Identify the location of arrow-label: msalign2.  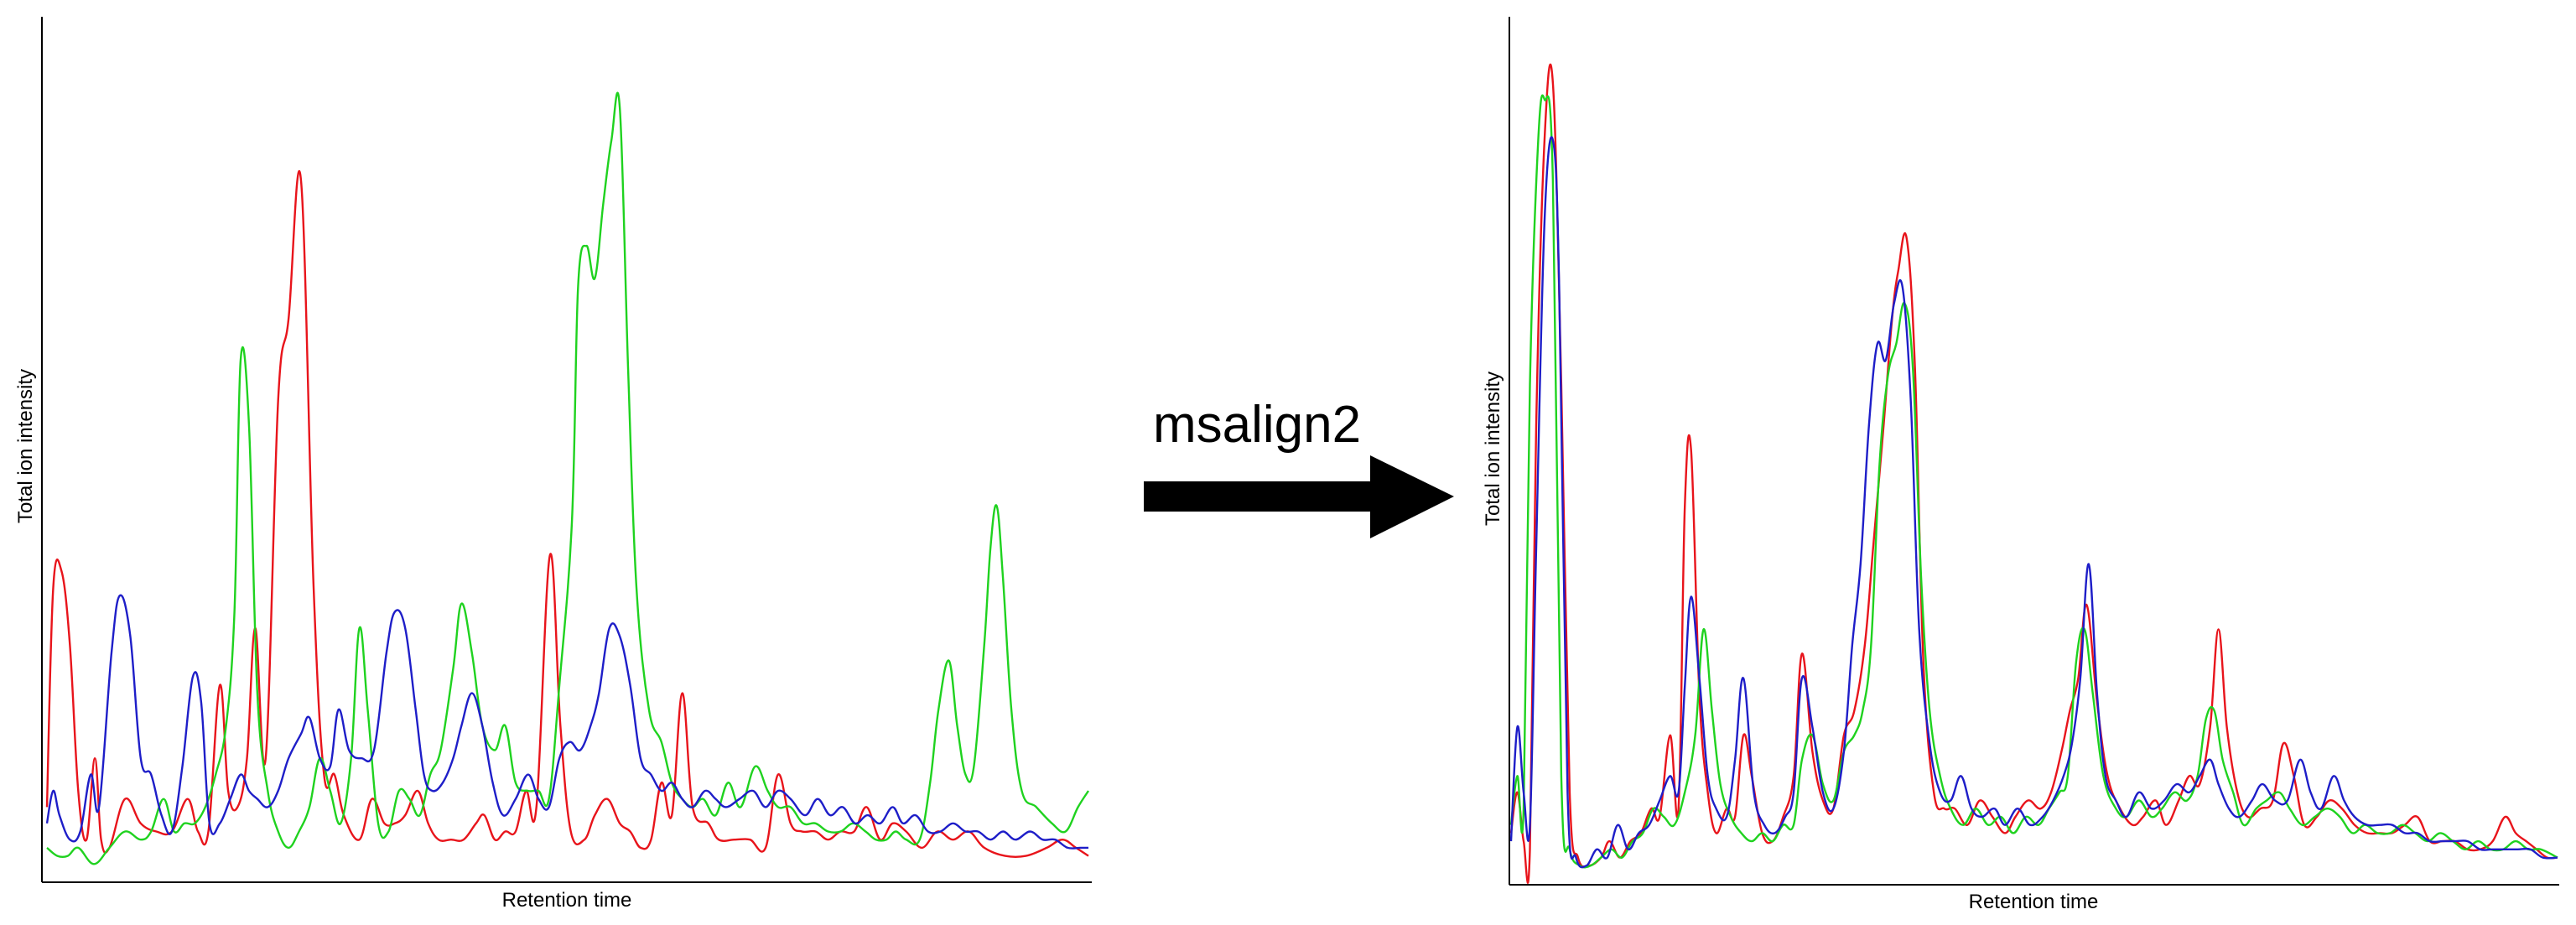
(1257, 425).